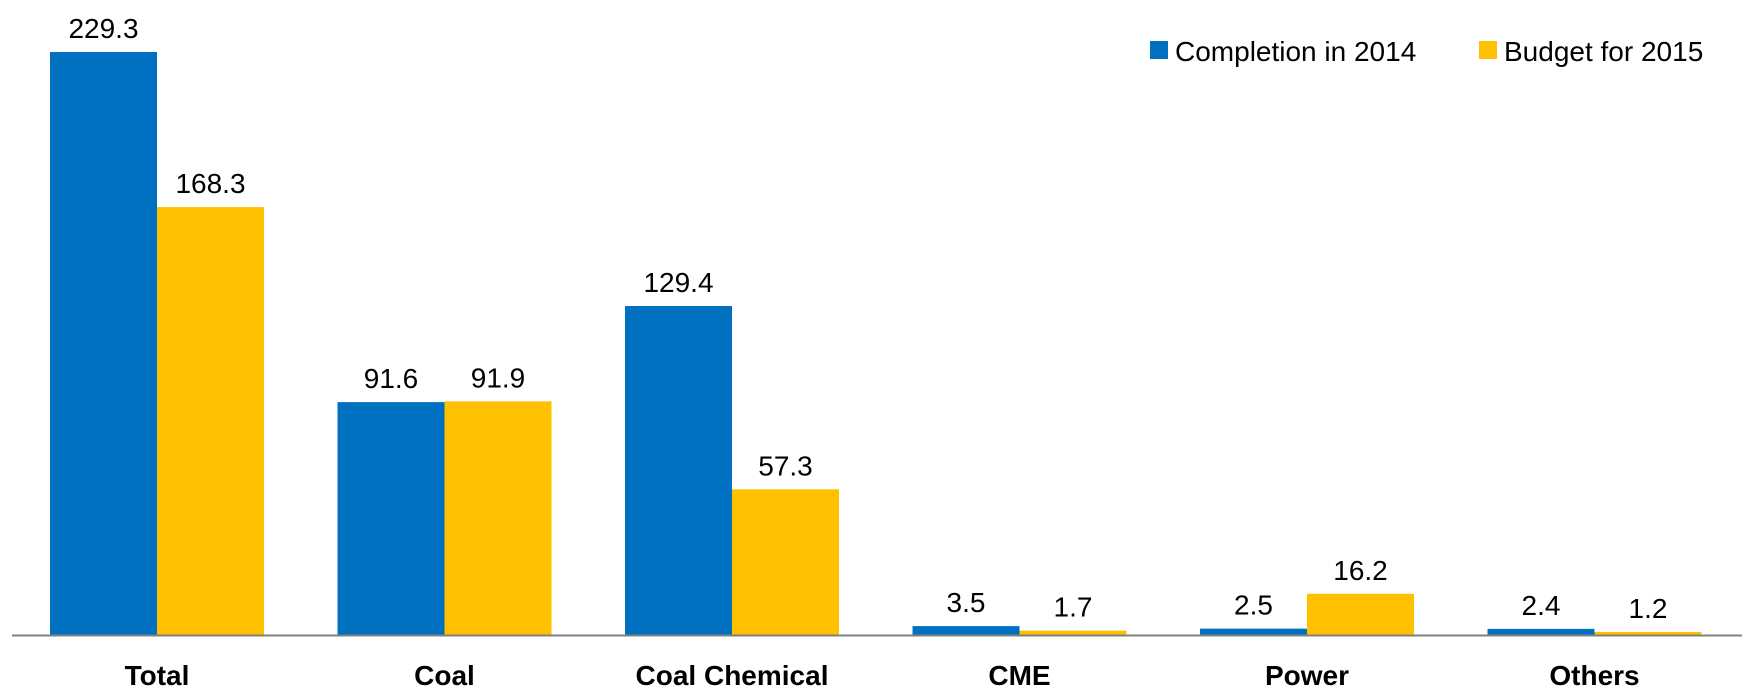 Image resolution: width=1742 pixels, height=692 pixels. Describe the element at coordinates (732, 675) in the screenshot. I see `category-label-coal-chemical: Coal Chemical` at that location.